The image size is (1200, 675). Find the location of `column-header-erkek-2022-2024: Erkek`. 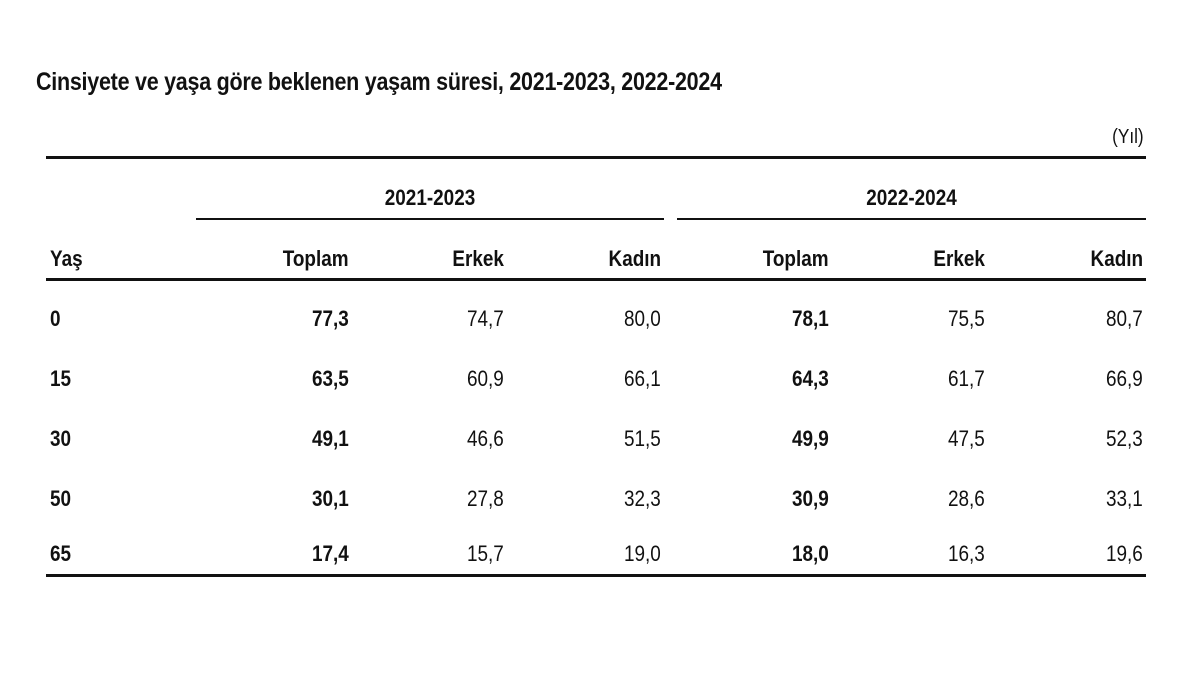

column-header-erkek-2022-2024: Erkek is located at coordinates (959, 258).